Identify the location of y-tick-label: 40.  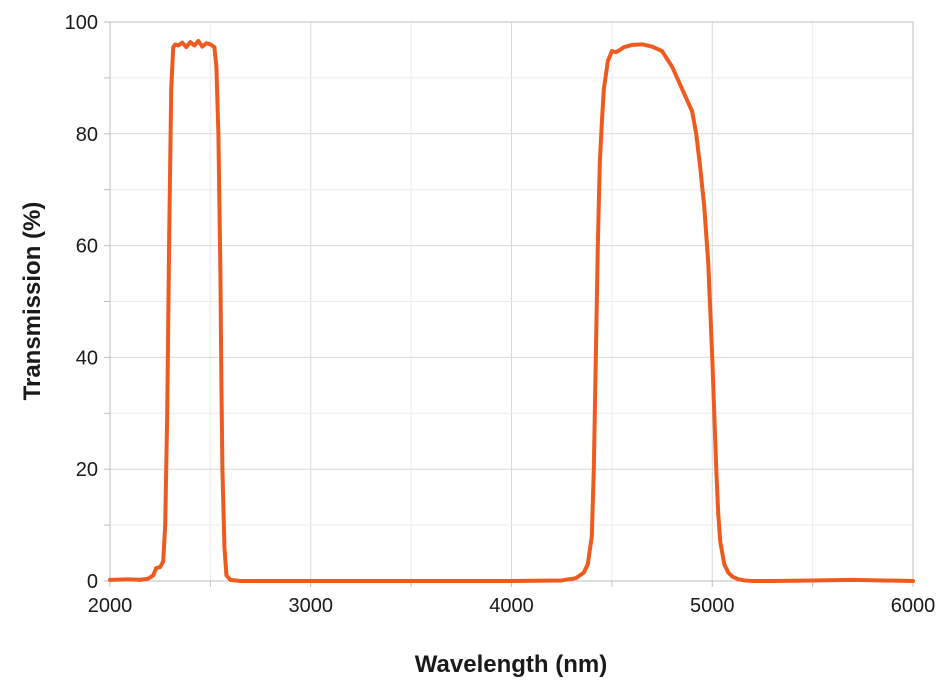
(87, 358).